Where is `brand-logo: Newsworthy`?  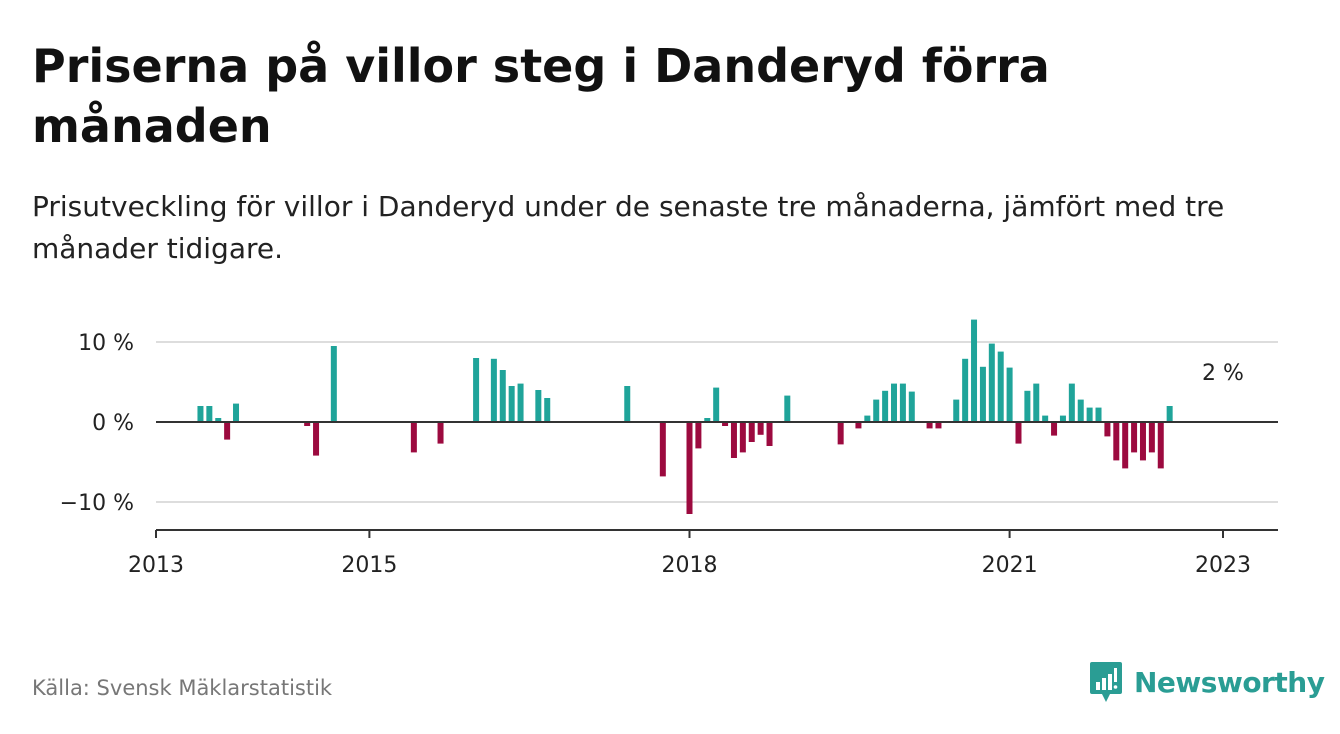 brand-logo: Newsworthy is located at coordinates (1206, 682).